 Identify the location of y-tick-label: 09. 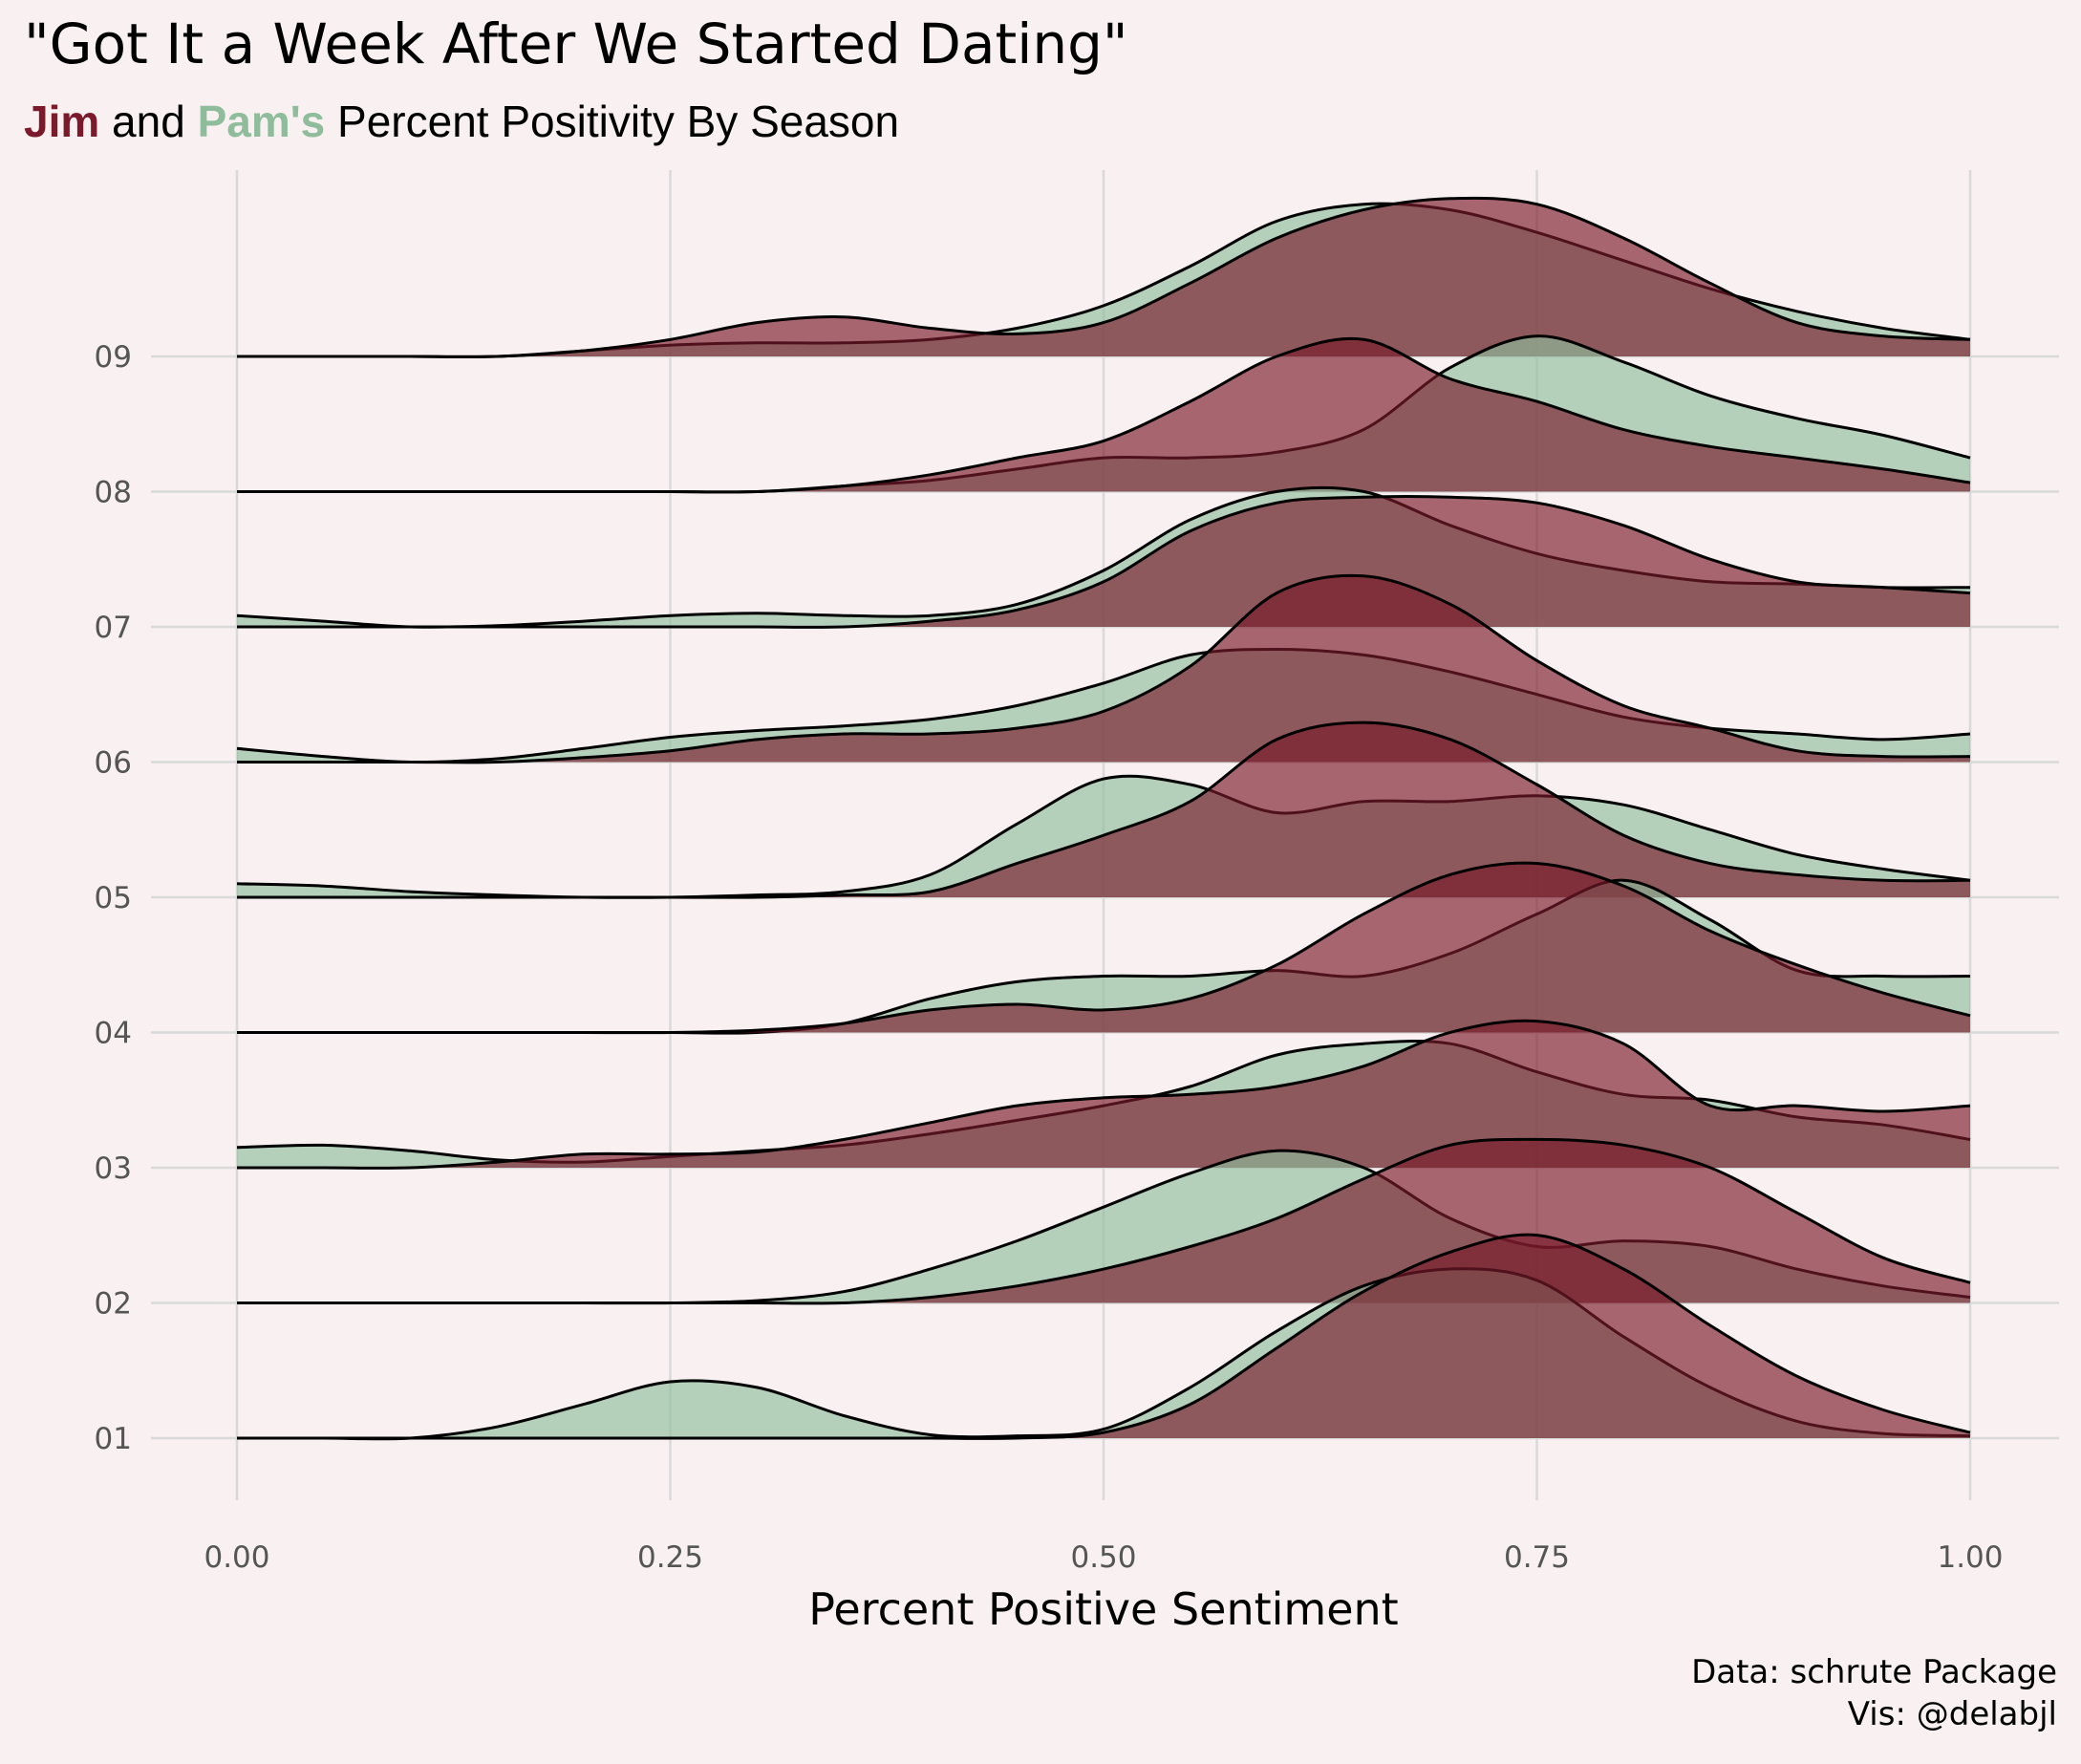
(113, 358).